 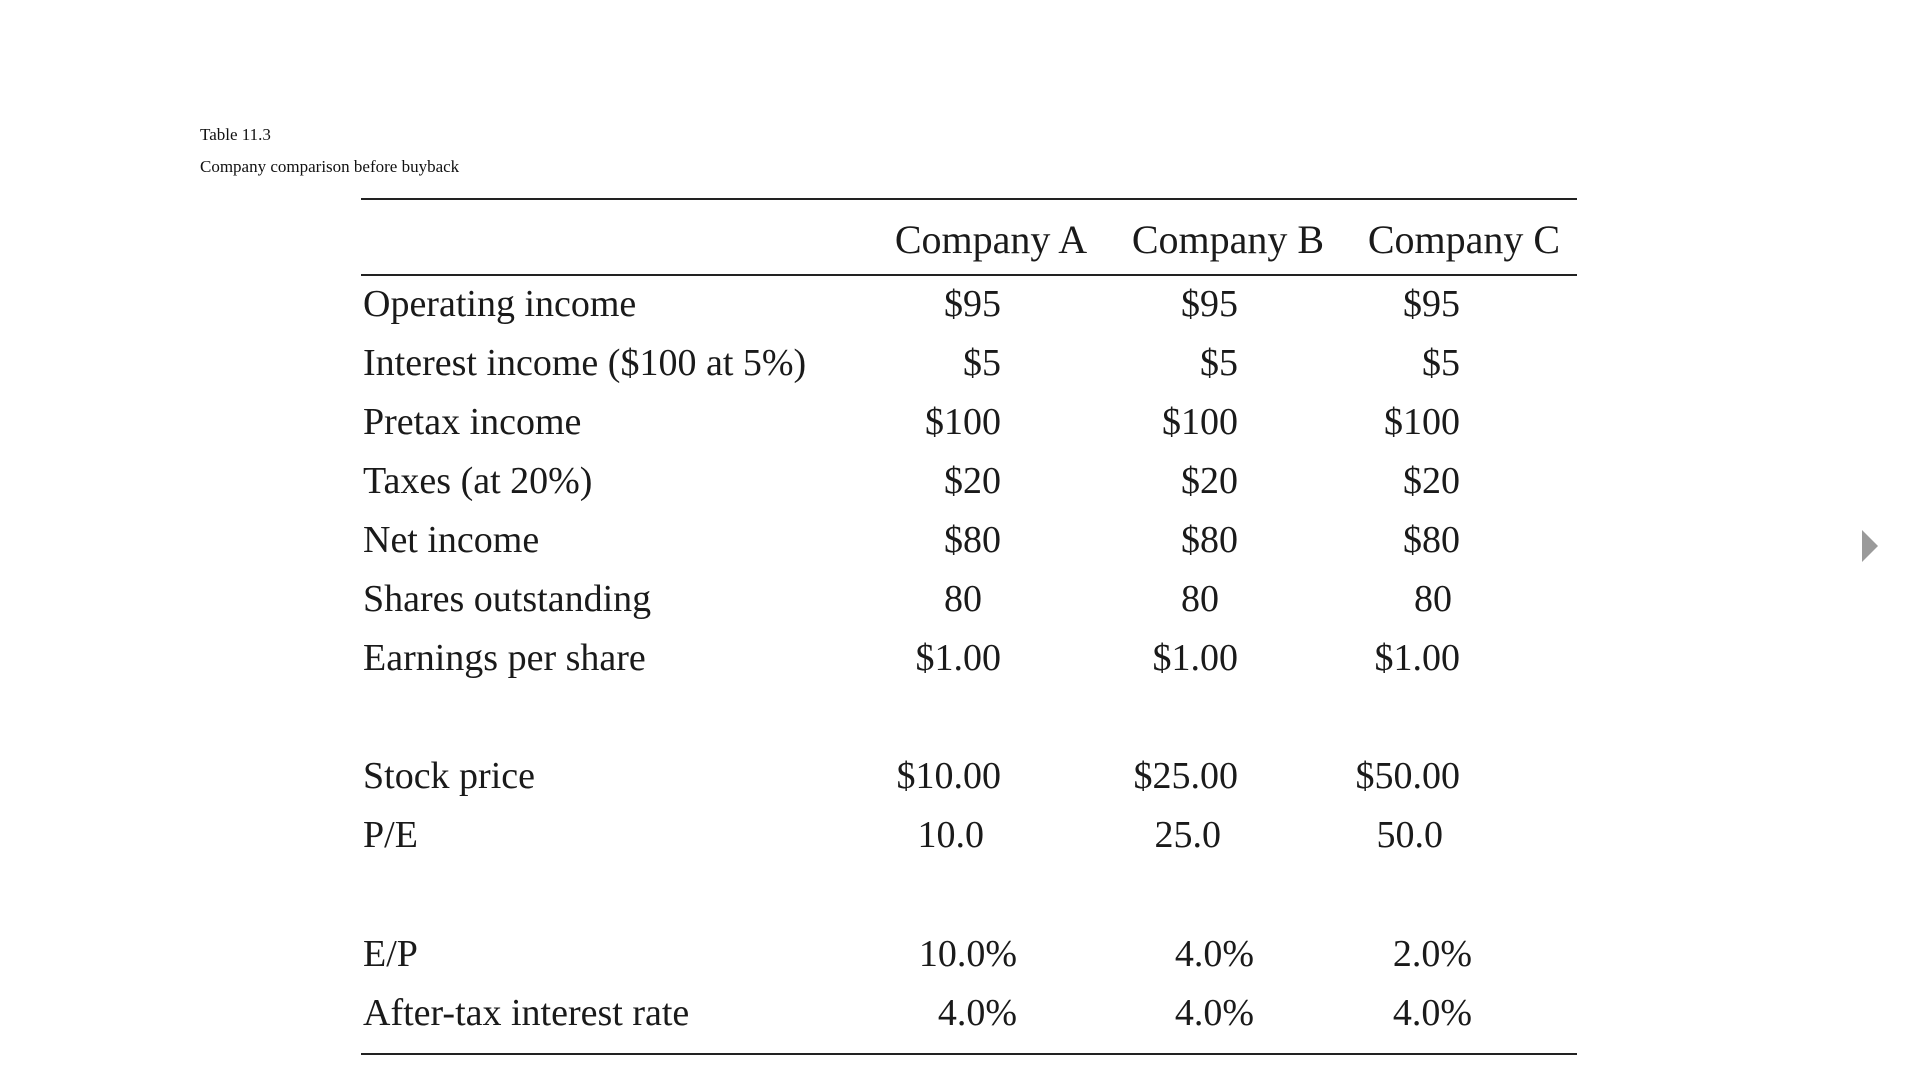 I want to click on cell-earnings-per-share-b: $1.00, so click(x=1195, y=658).